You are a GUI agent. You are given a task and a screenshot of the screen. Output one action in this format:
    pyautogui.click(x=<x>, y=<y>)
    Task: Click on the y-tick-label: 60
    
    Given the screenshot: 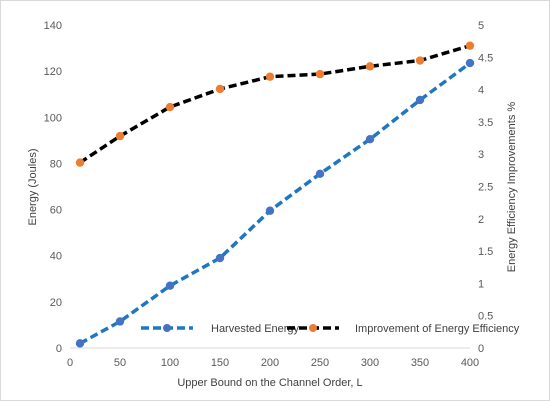 What is the action you would take?
    pyautogui.click(x=56, y=211)
    